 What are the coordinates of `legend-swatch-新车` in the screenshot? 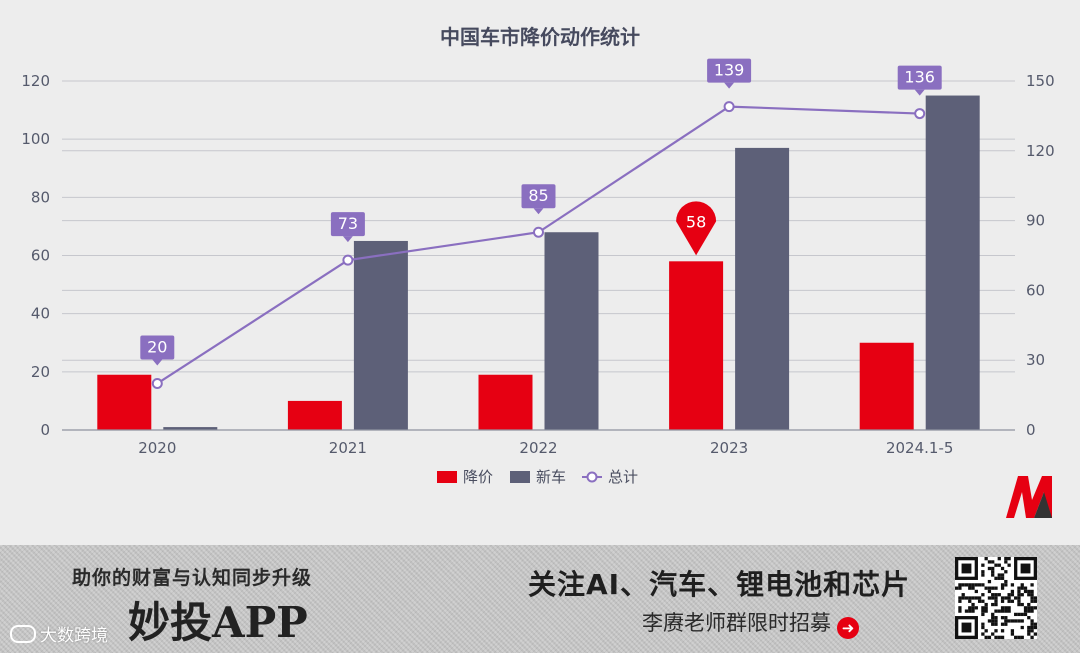 It's located at (520, 477).